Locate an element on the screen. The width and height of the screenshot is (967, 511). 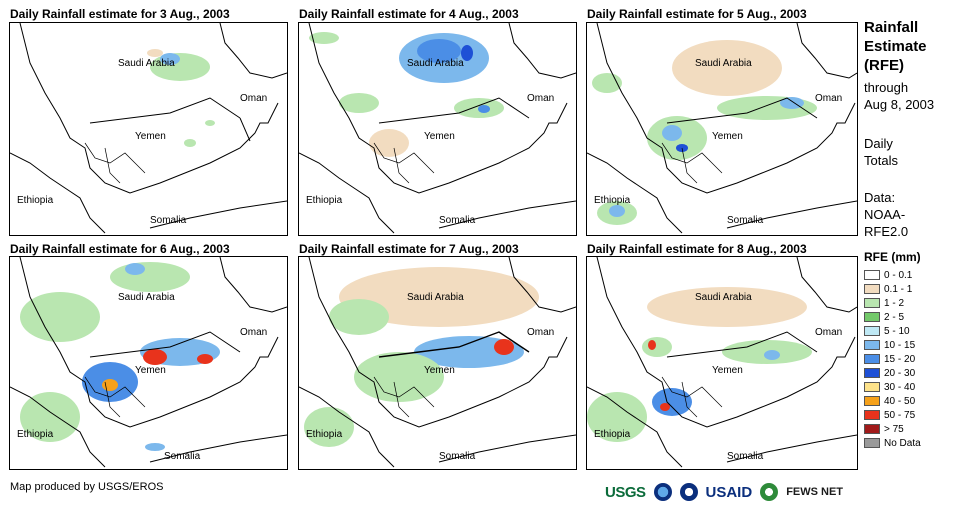
rainfall-map-4aug: Saudi Arabia Oman Yemen Ethiopia Somalia is located at coordinates (437, 129).